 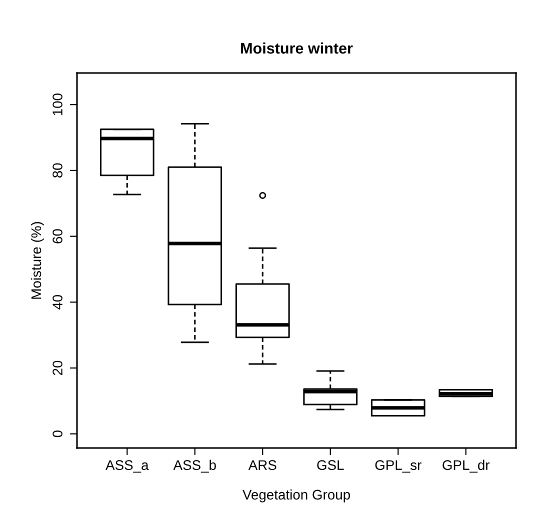 What do you see at coordinates (330, 465) in the screenshot?
I see `x-tick-label: GSL` at bounding box center [330, 465].